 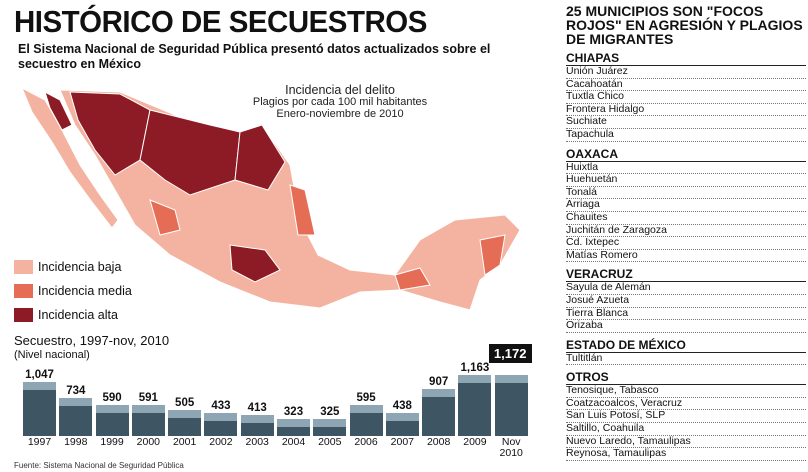 What do you see at coordinates (76, 442) in the screenshot?
I see `x-tick-label: 1998` at bounding box center [76, 442].